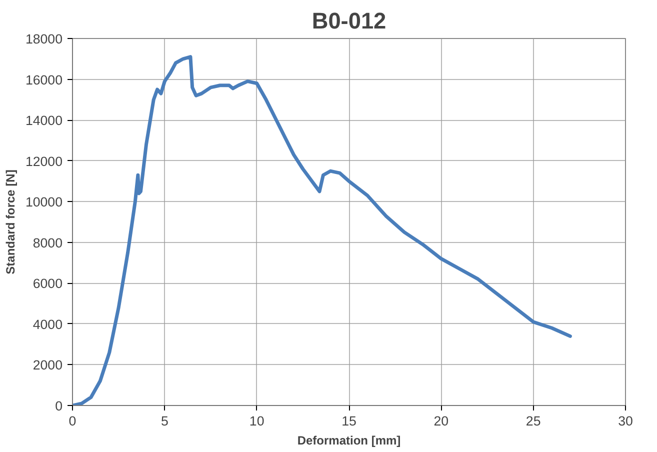 The image size is (657, 452). What do you see at coordinates (349, 441) in the screenshot?
I see `x-axis-title: Deformation [mm]` at bounding box center [349, 441].